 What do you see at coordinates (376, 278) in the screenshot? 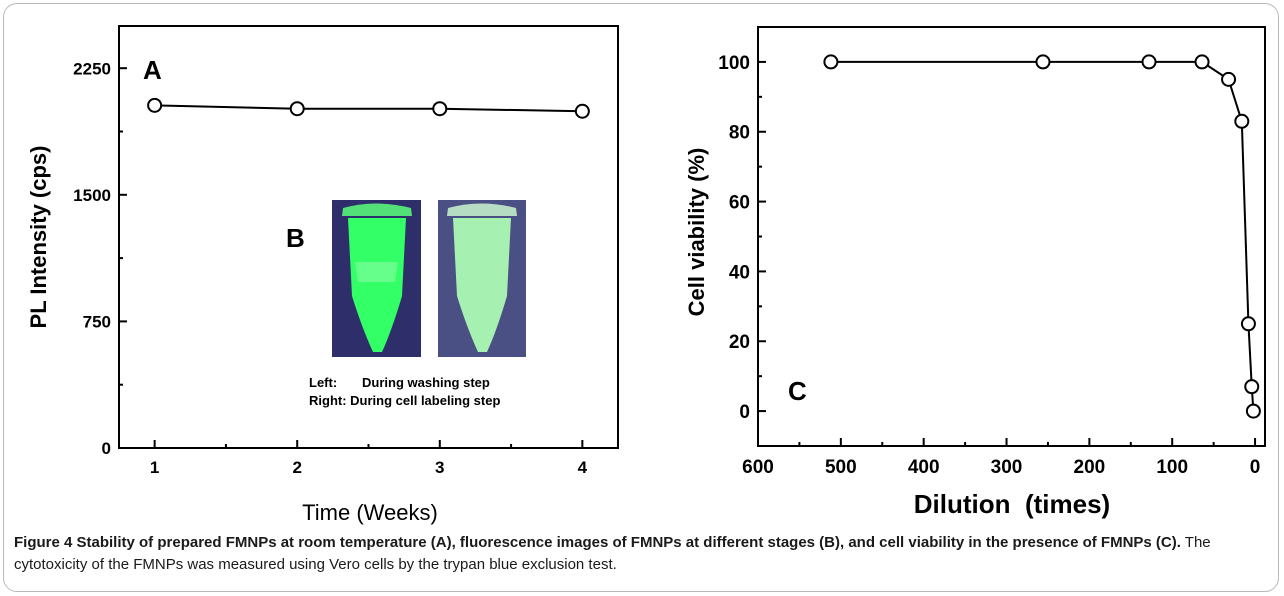
I see `left-tube-photo` at bounding box center [376, 278].